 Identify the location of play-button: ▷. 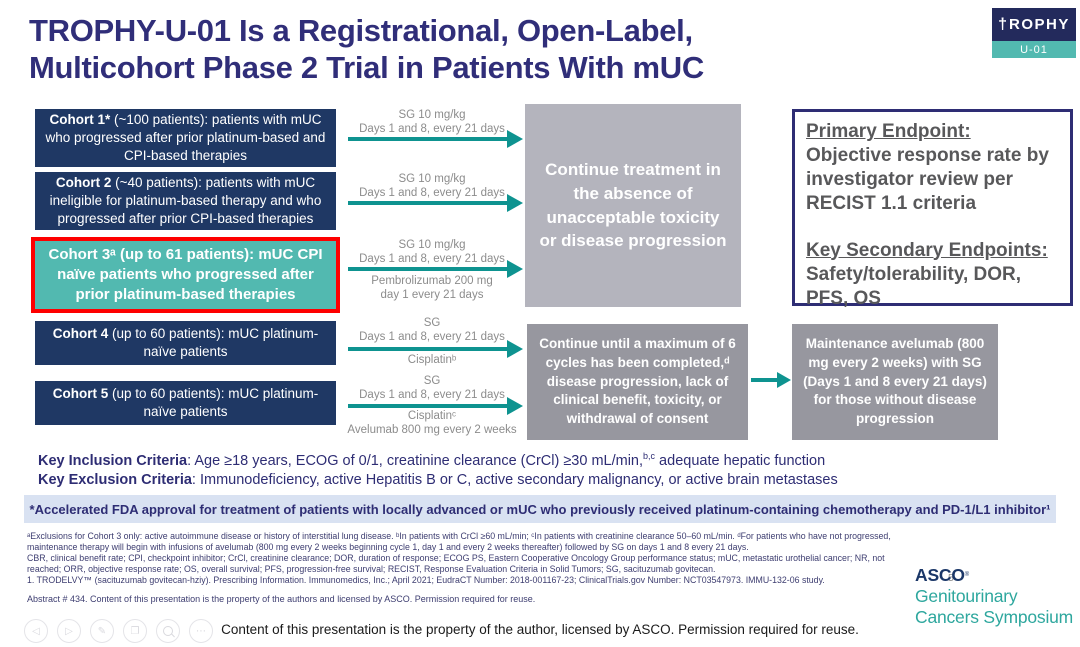
(69, 631).